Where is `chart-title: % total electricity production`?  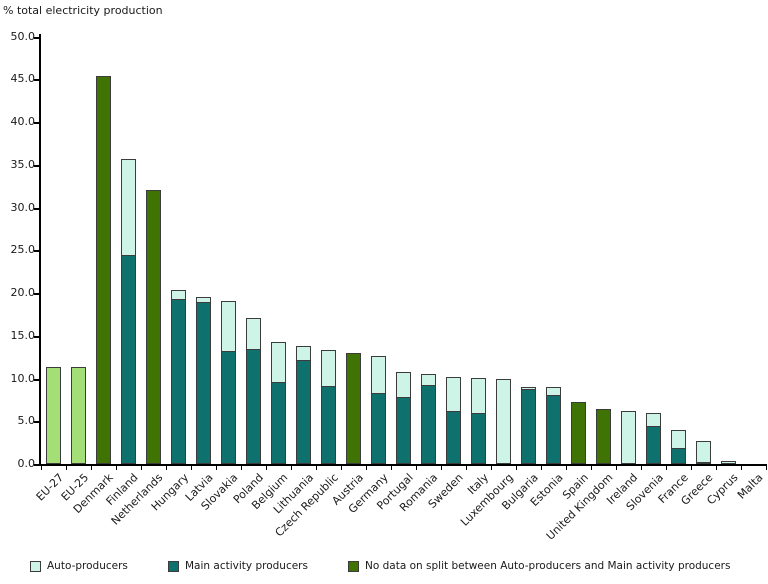
chart-title: % total electricity production is located at coordinates (83, 10).